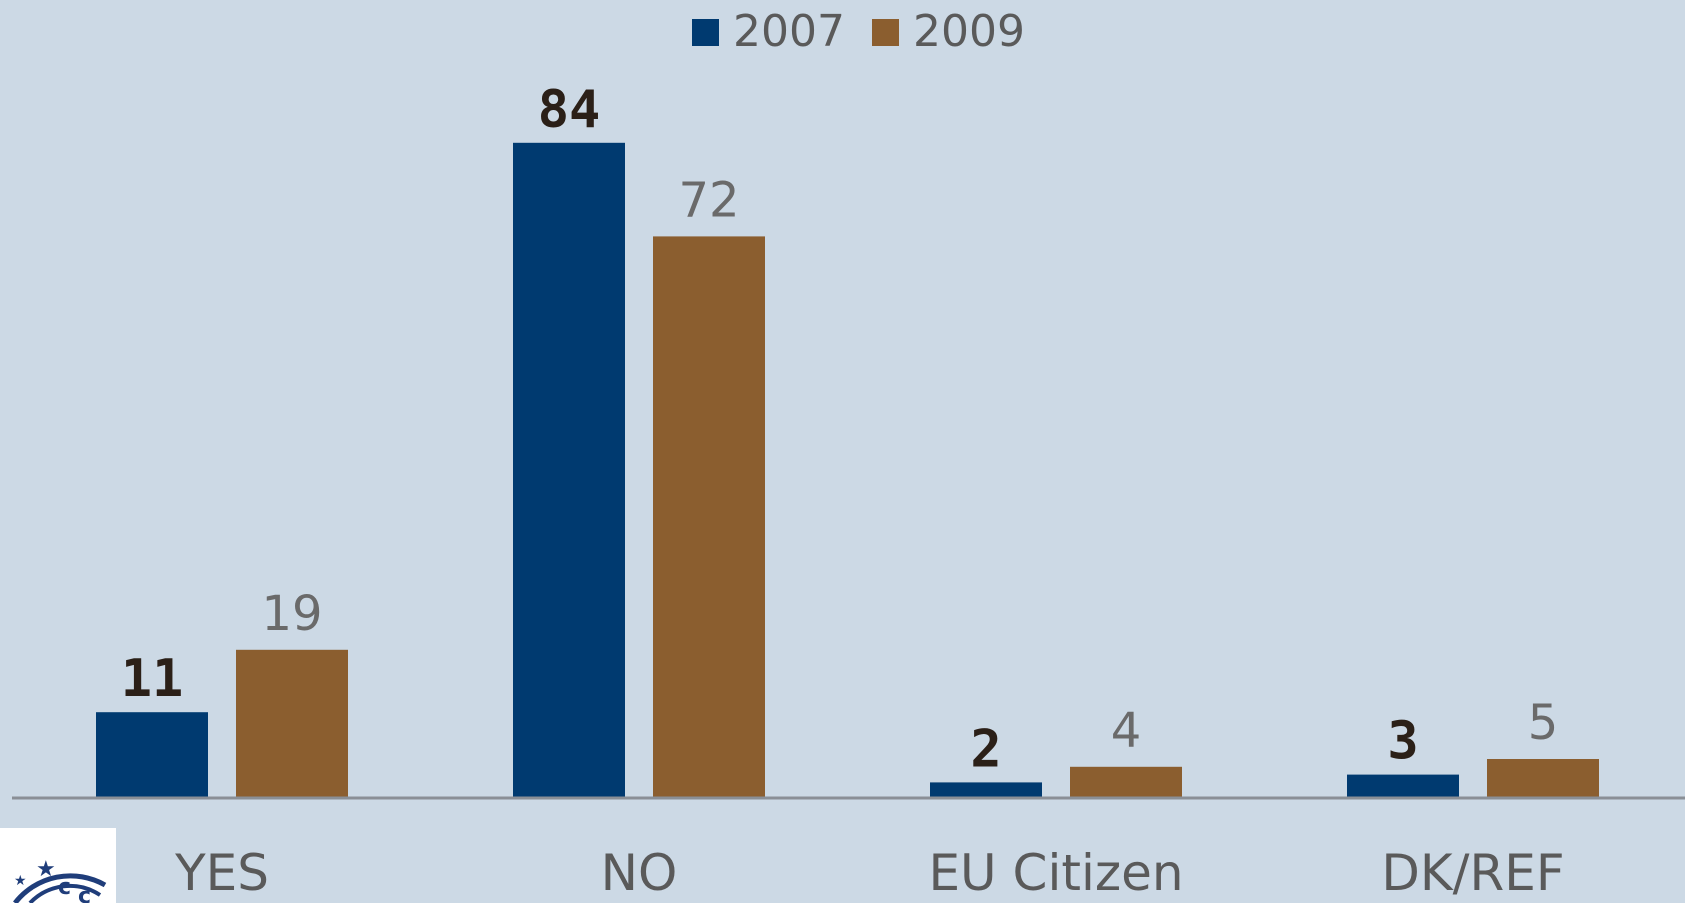 This screenshot has width=1685, height=903. Describe the element at coordinates (569, 470) in the screenshot. I see `bar-2007-no` at that location.